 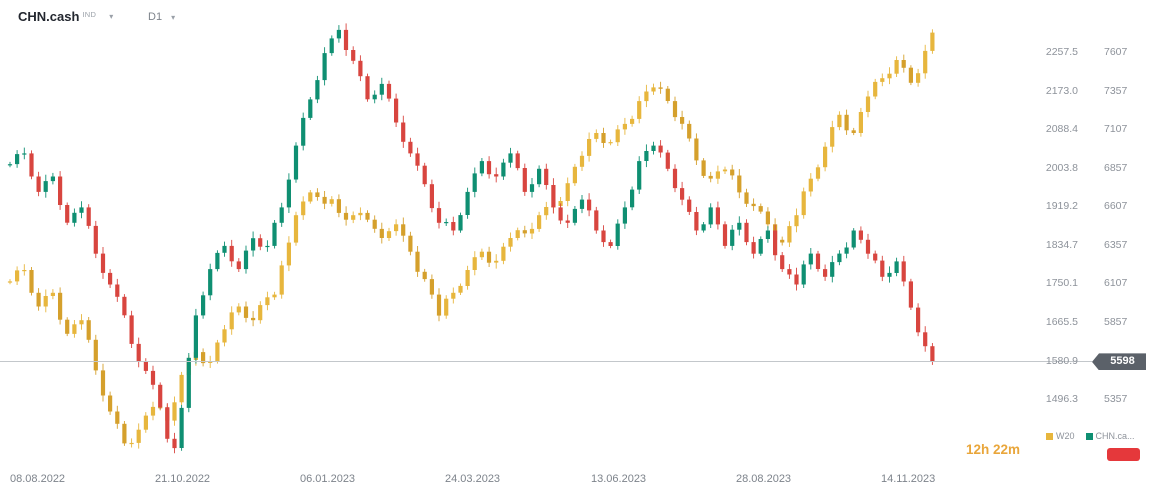 What do you see at coordinates (155, 17) in the screenshot?
I see `timeframe-label: D1` at bounding box center [155, 17].